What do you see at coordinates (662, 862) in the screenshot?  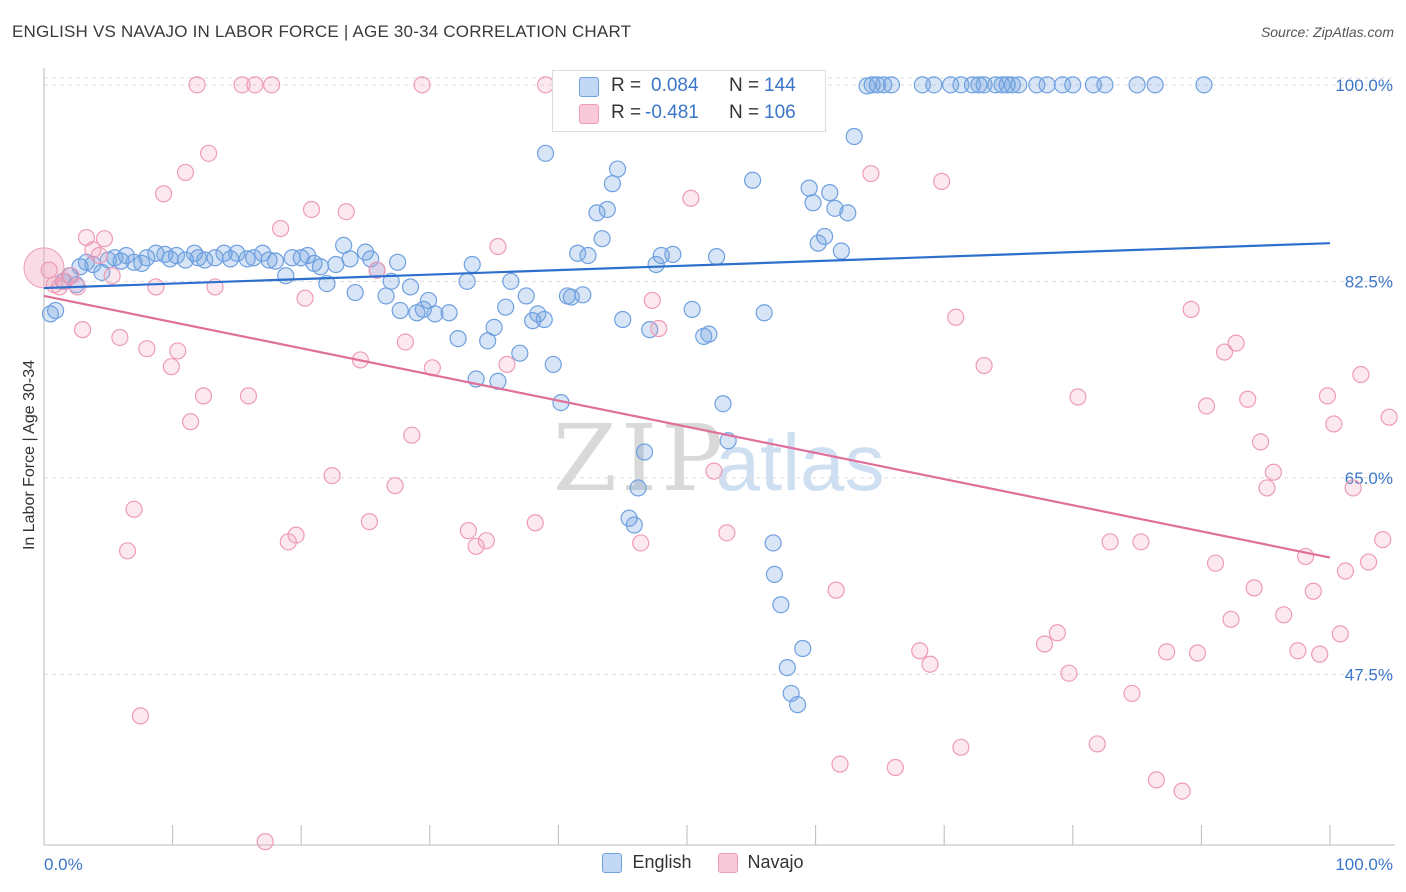 I see `english-legend-label: English` at bounding box center [662, 862].